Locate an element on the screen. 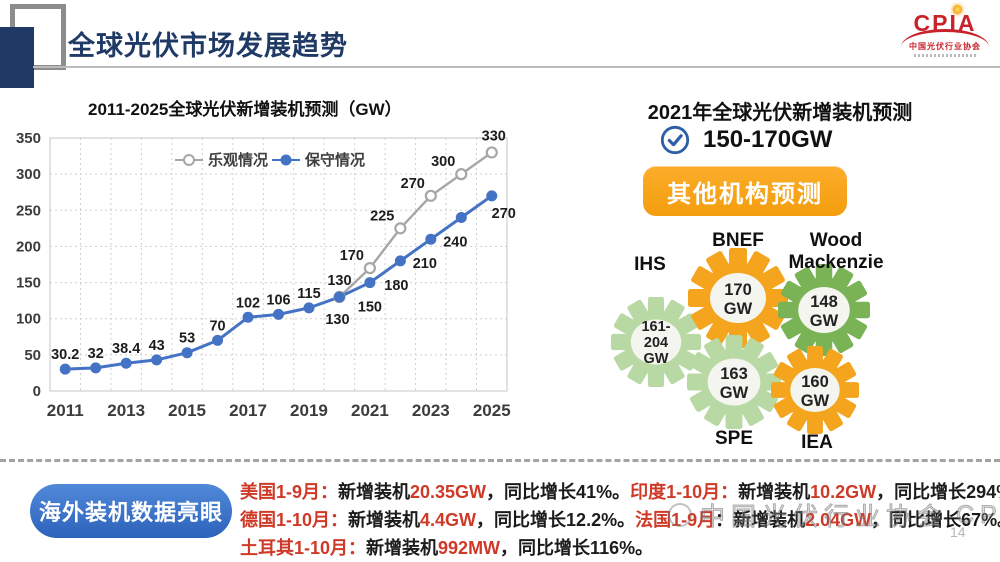 This screenshot has height=562, width=1000. svg-text: 53 is located at coordinates (187, 339).